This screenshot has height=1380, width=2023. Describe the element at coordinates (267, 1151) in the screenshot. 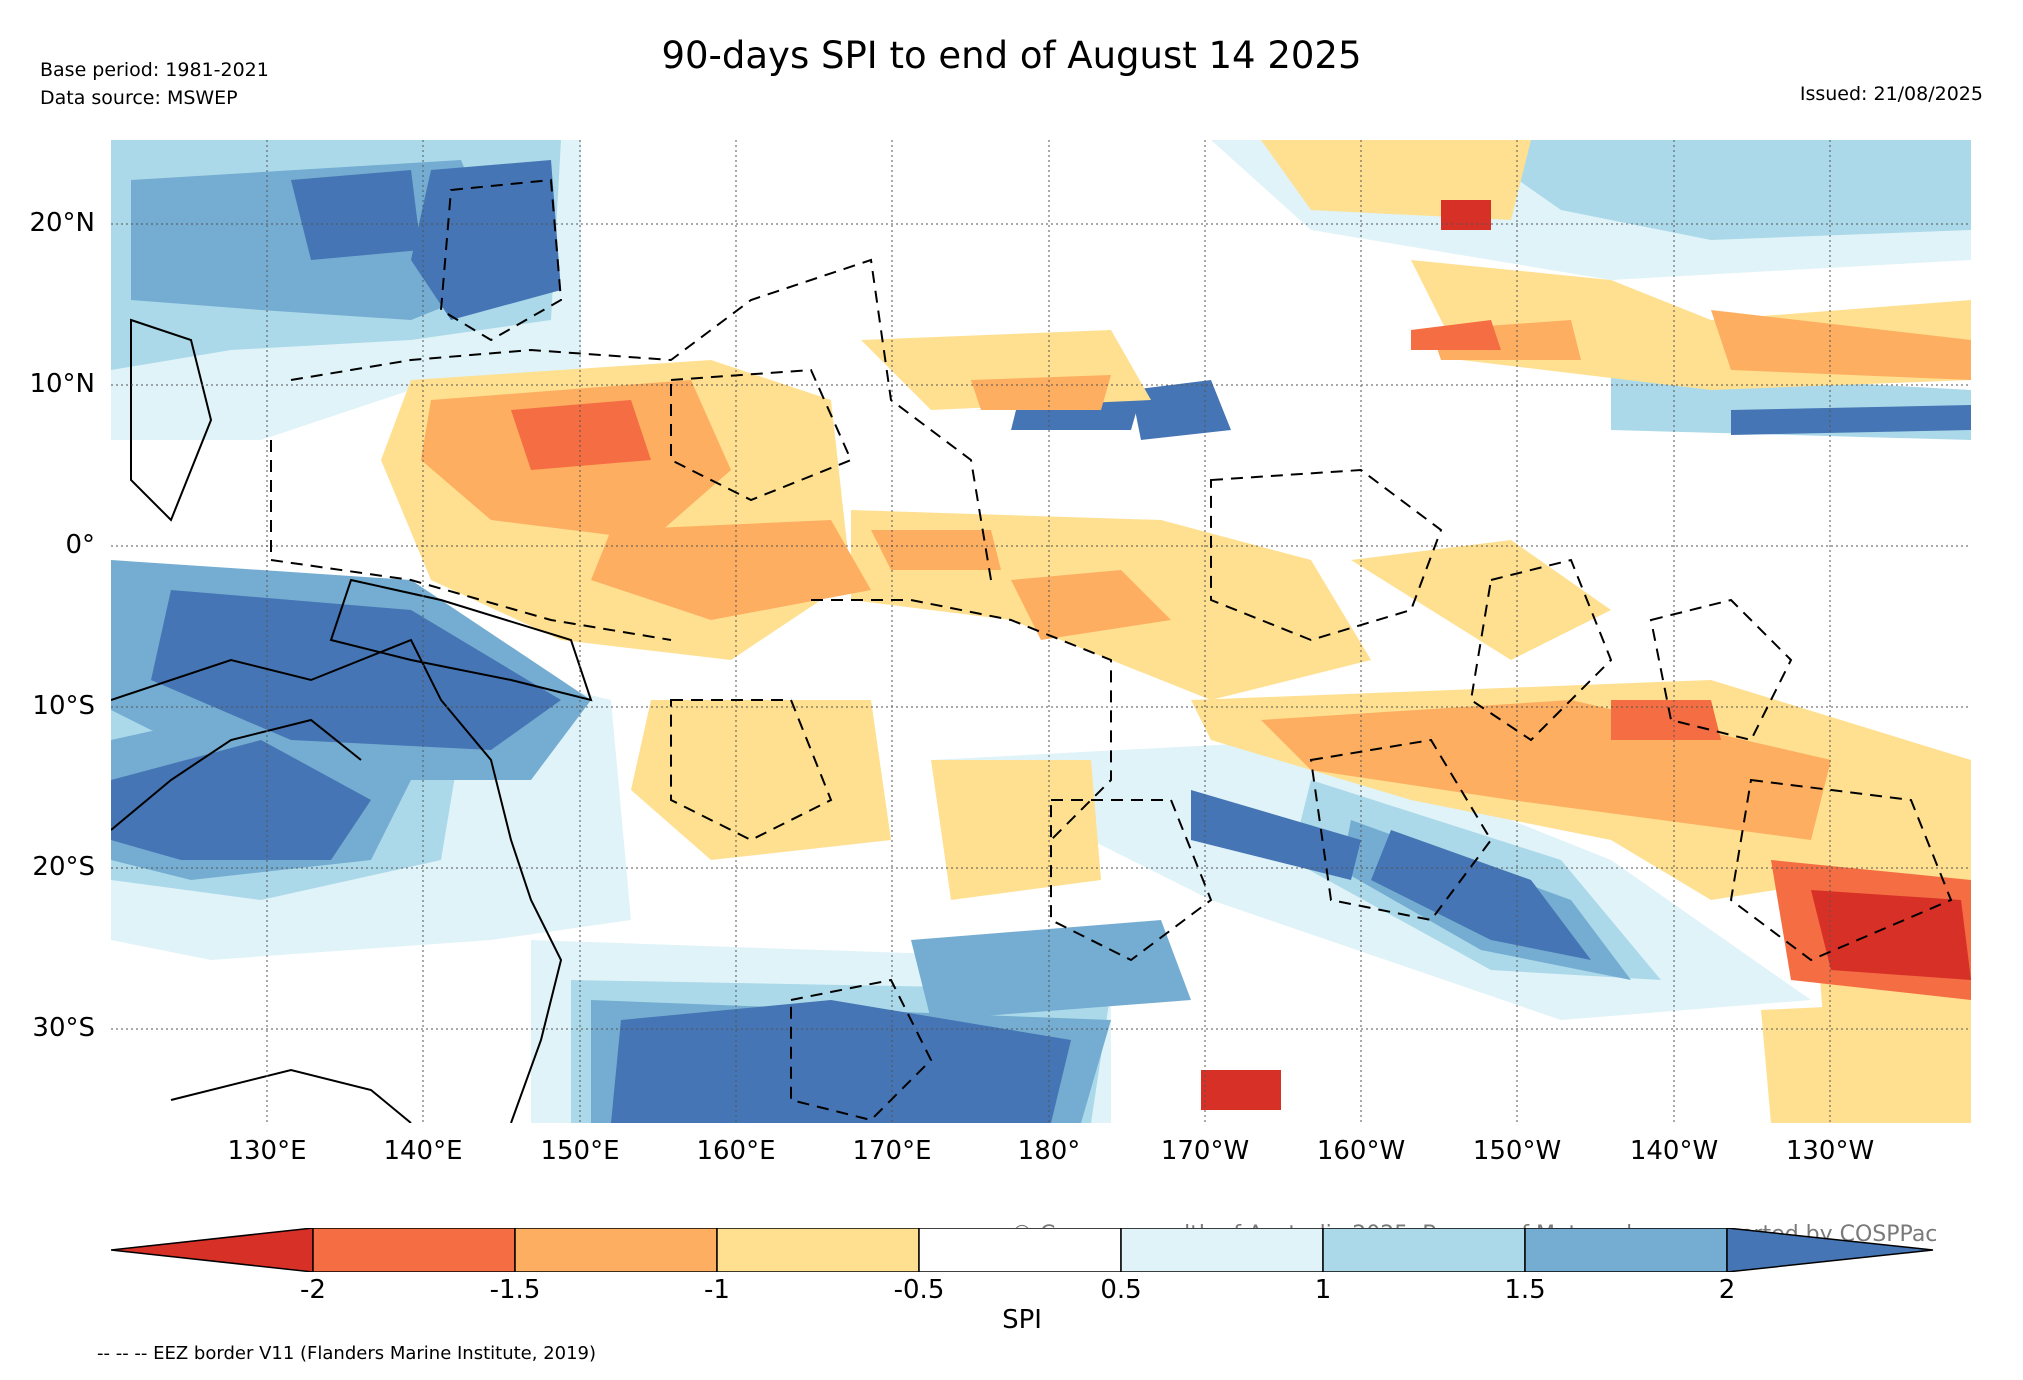

I see `lon-label: 130°E` at that location.